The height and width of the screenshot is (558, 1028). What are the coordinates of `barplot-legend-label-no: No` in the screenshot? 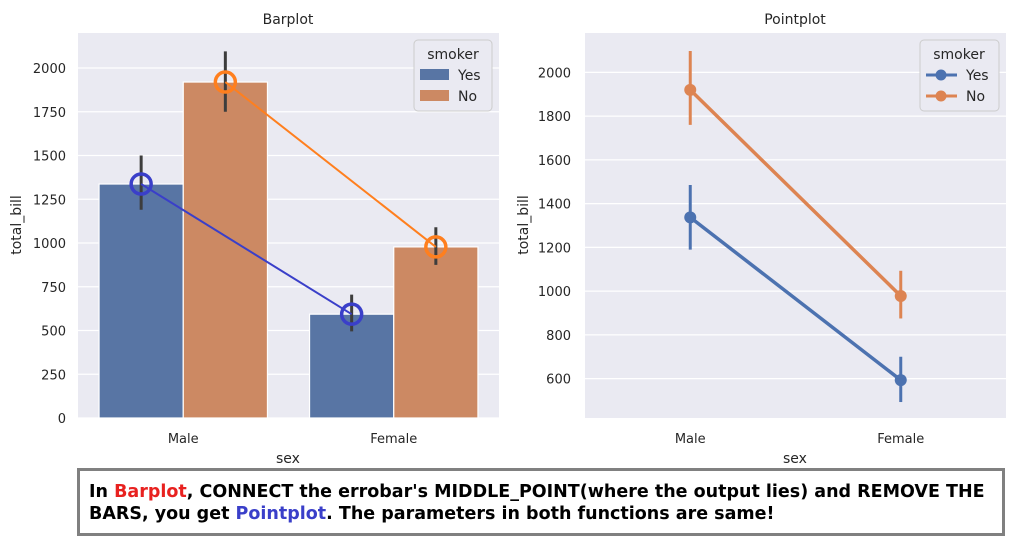 It's located at (467, 97).